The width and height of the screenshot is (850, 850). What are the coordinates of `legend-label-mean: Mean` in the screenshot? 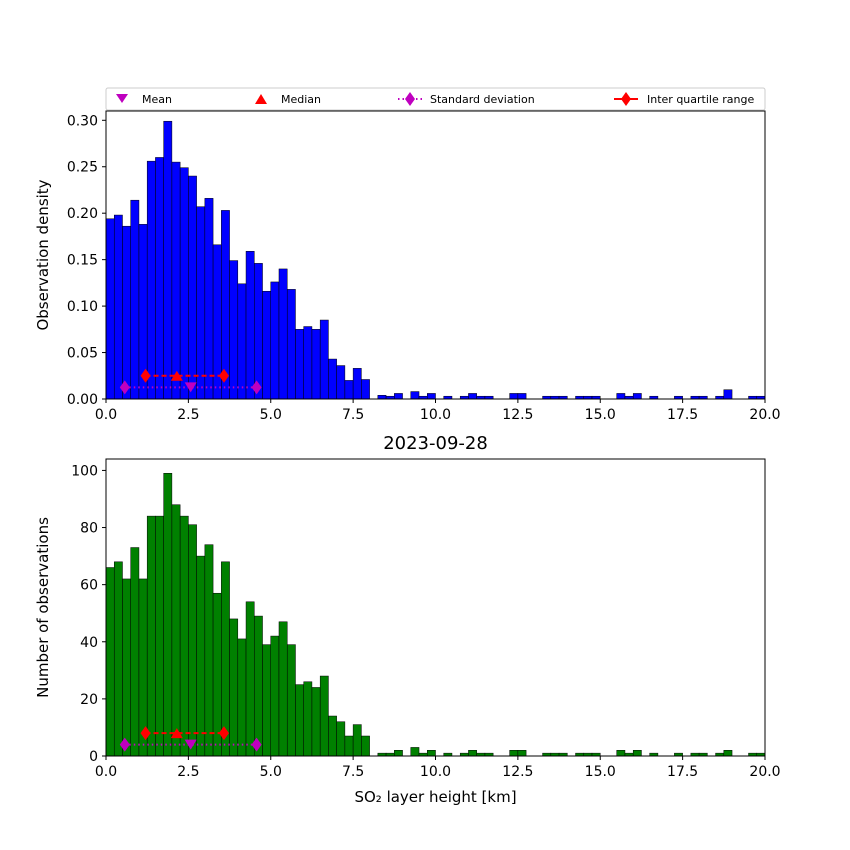 It's located at (157, 99).